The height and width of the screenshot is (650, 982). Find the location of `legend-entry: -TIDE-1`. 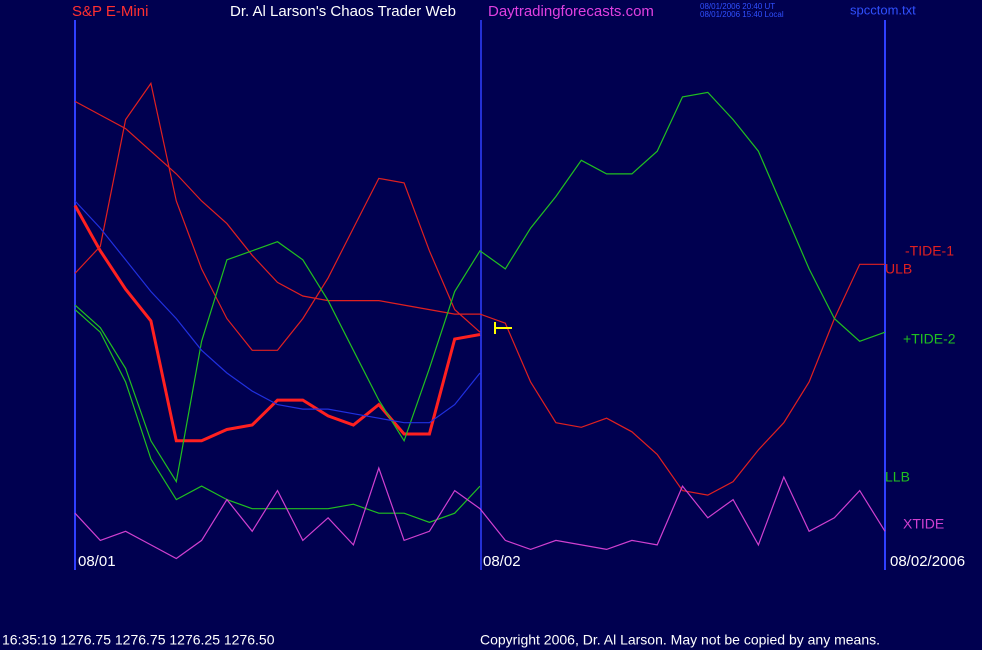

legend-entry: -TIDE-1 is located at coordinates (929, 251).